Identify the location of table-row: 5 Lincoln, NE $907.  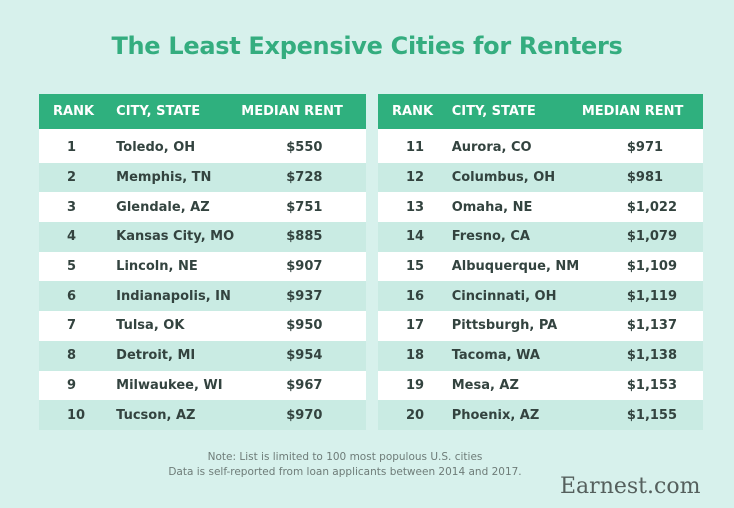
(202, 266).